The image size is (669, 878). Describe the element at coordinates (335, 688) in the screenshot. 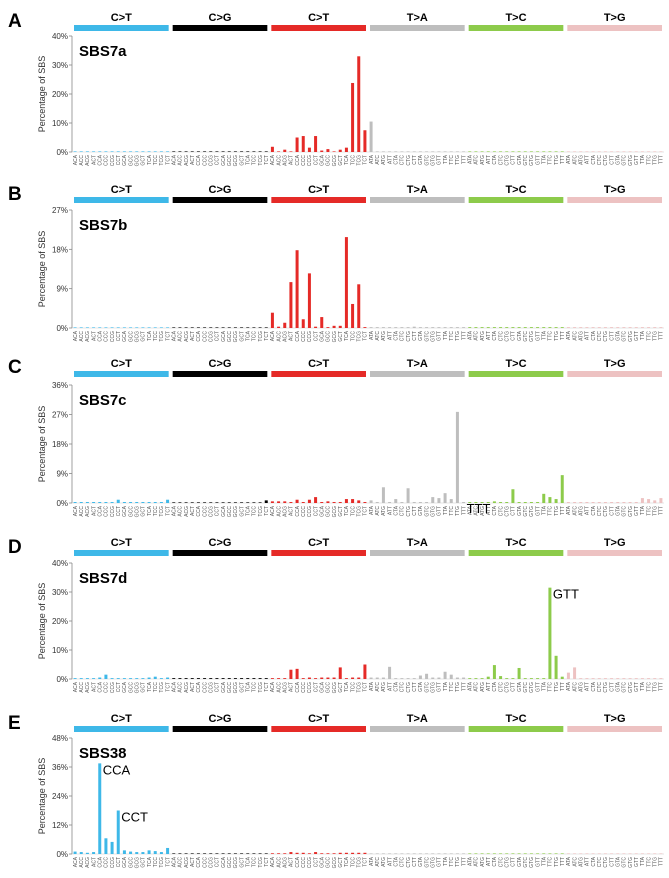

I see `context-label: GCG` at that location.